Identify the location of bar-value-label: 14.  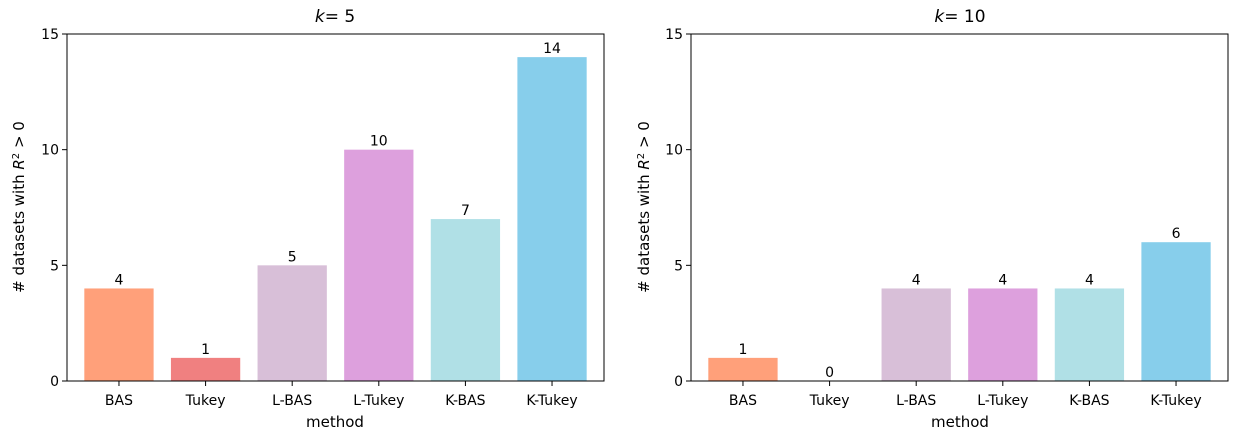
(552, 49).